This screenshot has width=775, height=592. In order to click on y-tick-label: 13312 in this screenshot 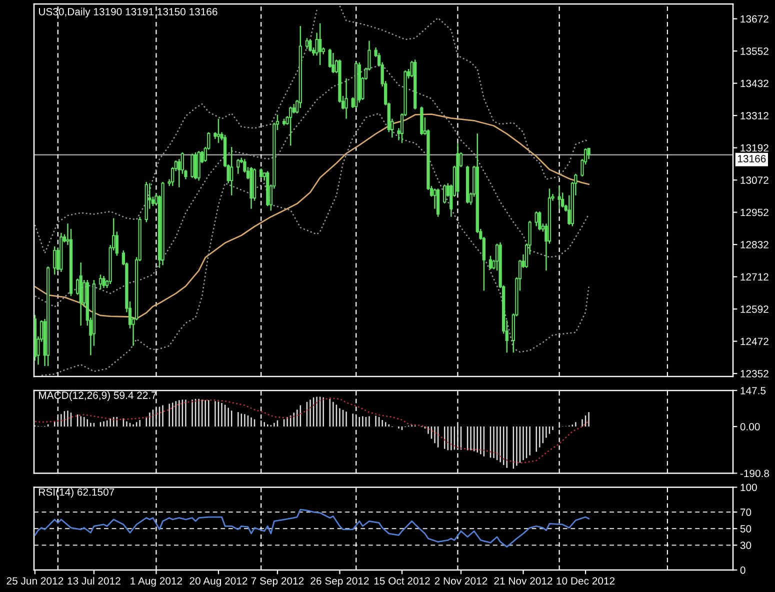, I will do `click(754, 116)`.